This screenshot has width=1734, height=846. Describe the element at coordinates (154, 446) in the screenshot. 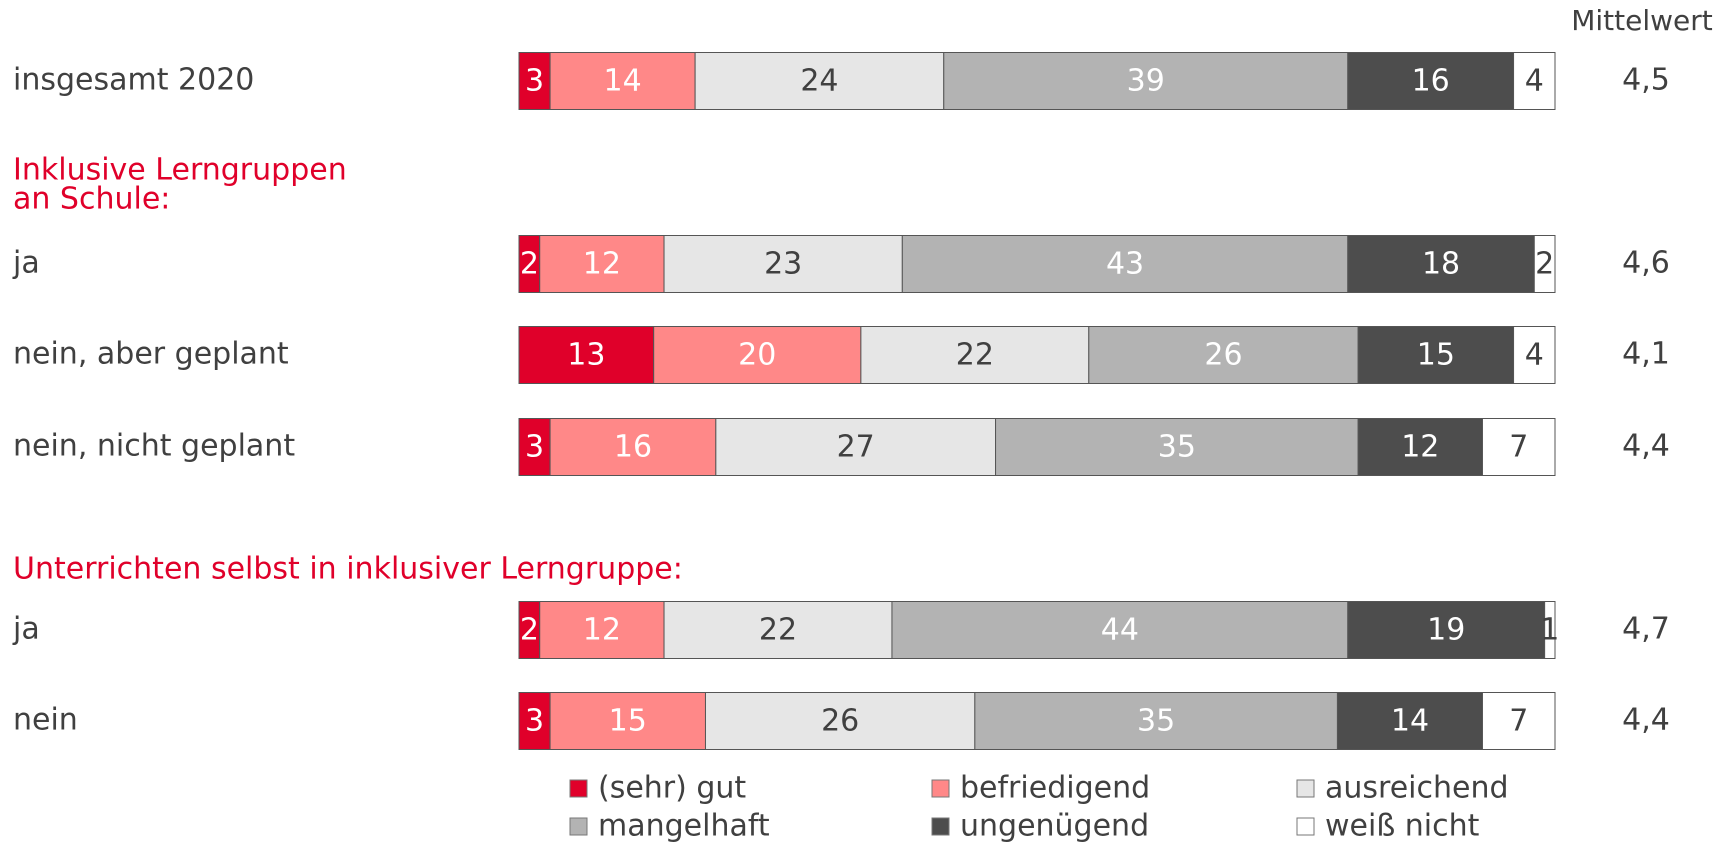

I see `category-label: nein, nicht geplant` at that location.